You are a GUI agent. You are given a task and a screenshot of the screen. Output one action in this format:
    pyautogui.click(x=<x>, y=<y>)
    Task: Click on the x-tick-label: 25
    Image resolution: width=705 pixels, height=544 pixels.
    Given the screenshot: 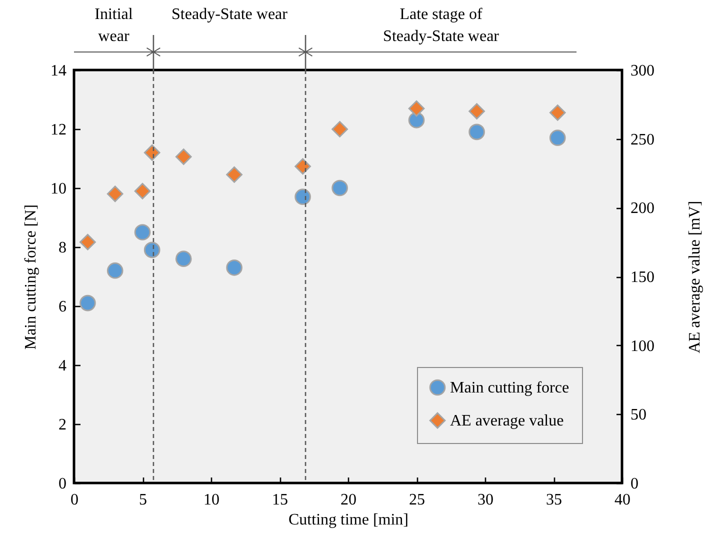 What is the action you would take?
    pyautogui.click(x=417, y=500)
    